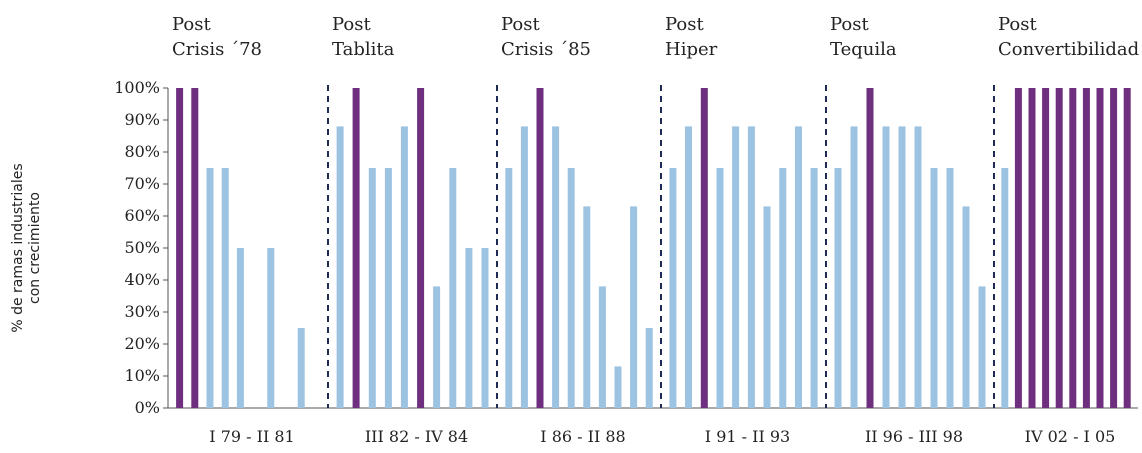  I want to click on y-tick-label: 90%, so click(142, 119).